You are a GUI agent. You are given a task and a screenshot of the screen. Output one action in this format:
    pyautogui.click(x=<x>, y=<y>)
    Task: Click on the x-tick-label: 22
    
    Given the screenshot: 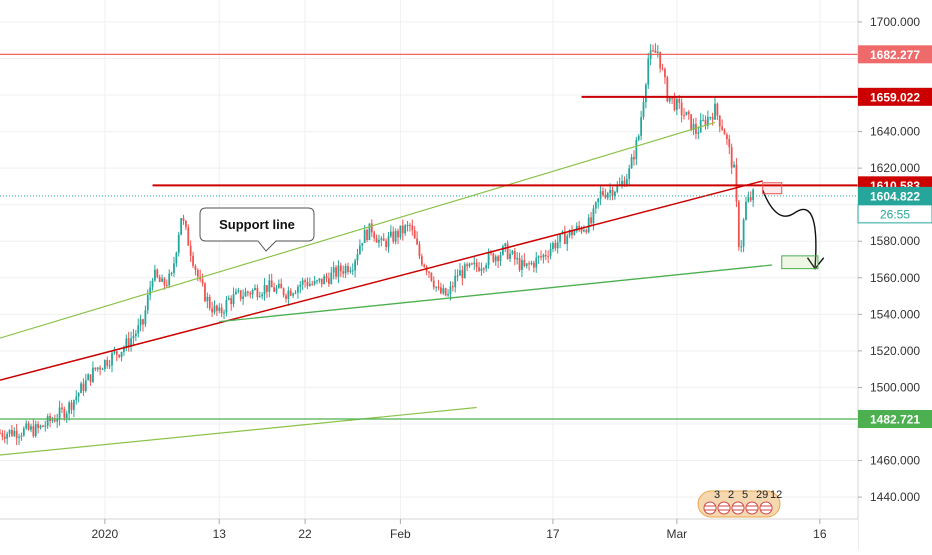 What is the action you would take?
    pyautogui.click(x=305, y=534)
    